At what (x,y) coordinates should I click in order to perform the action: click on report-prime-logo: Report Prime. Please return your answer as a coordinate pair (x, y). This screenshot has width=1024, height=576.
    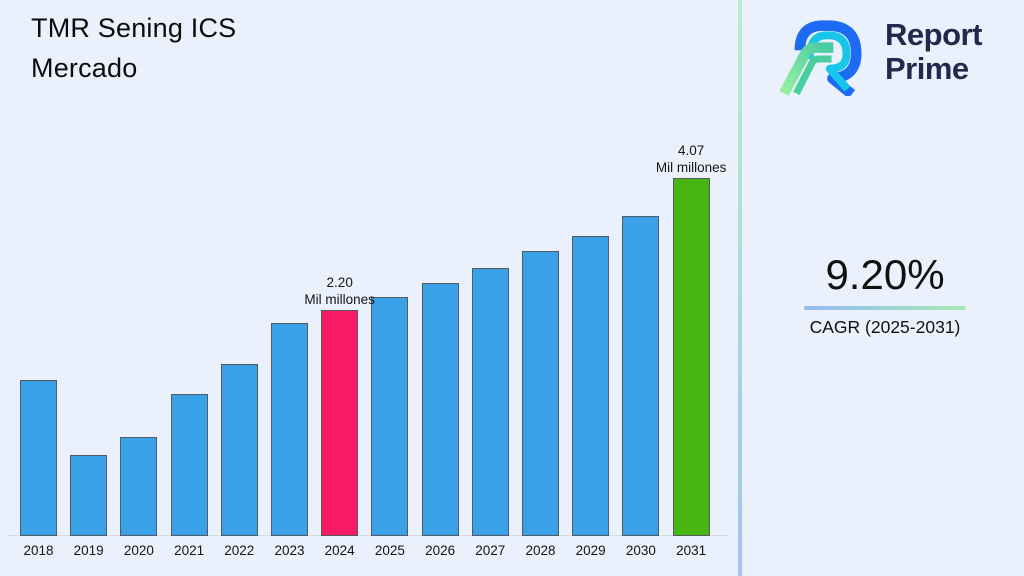
    Looking at the image, I should click on (877, 52).